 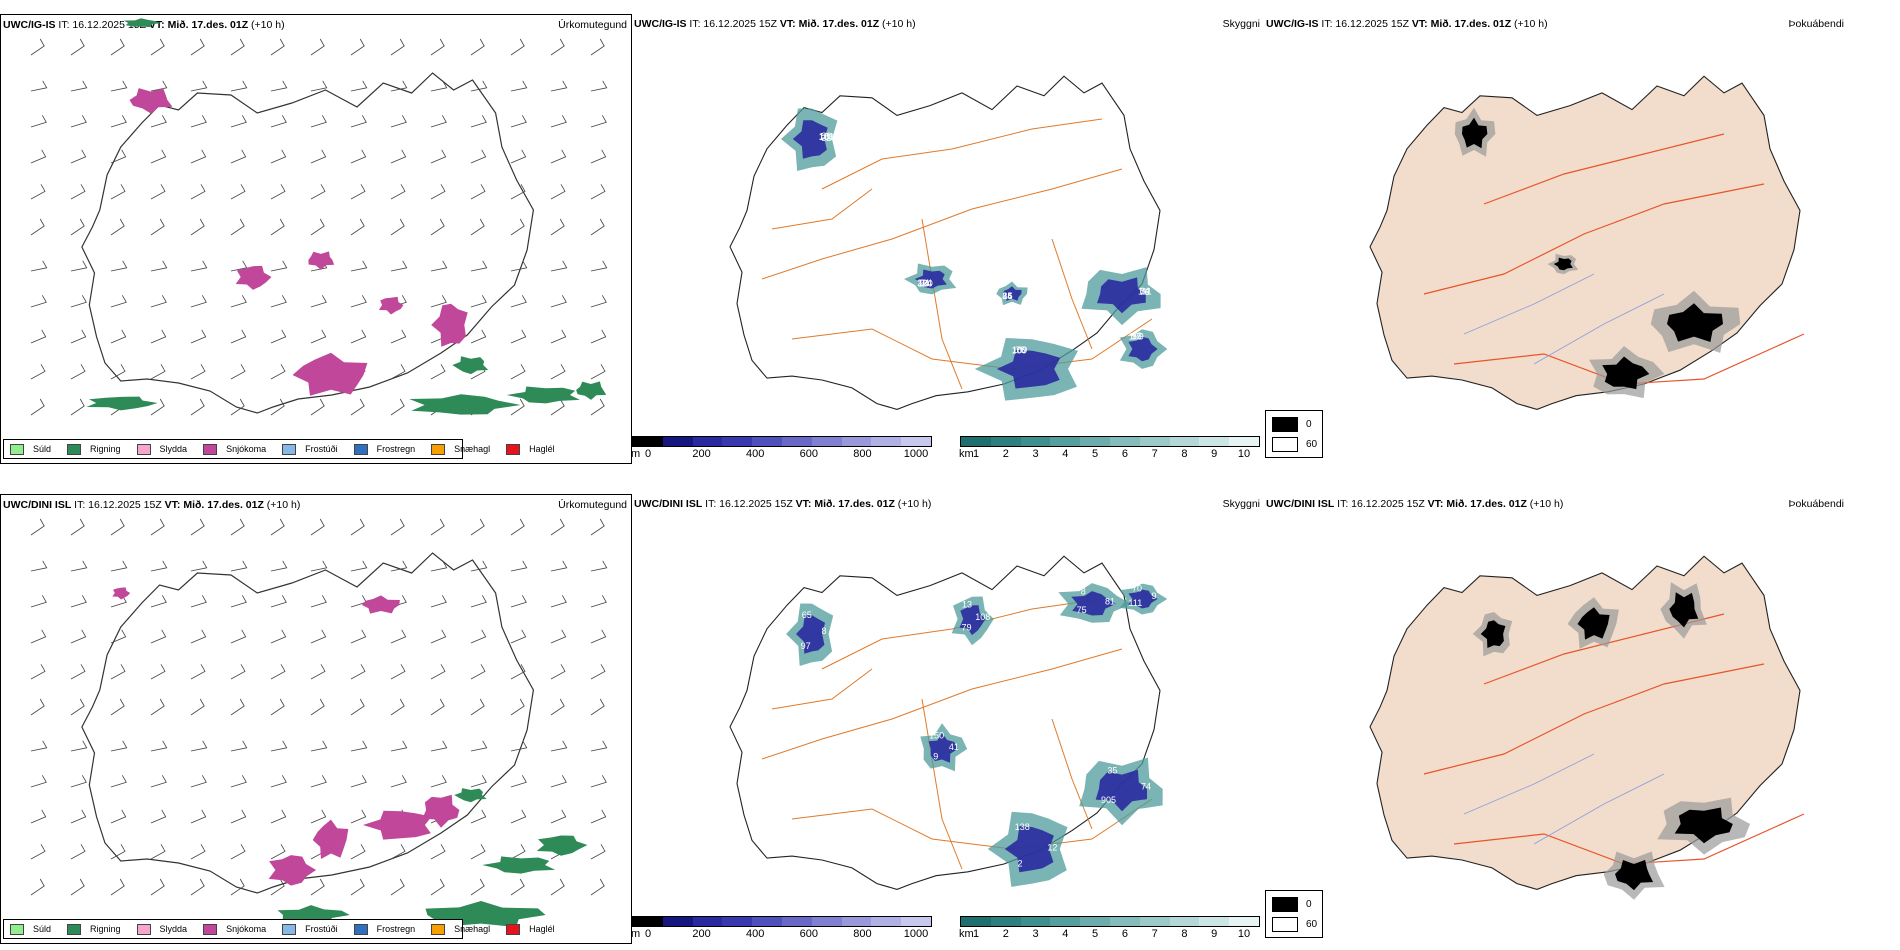 I want to click on legend-label: Snjókoma, so click(x=246, y=449).